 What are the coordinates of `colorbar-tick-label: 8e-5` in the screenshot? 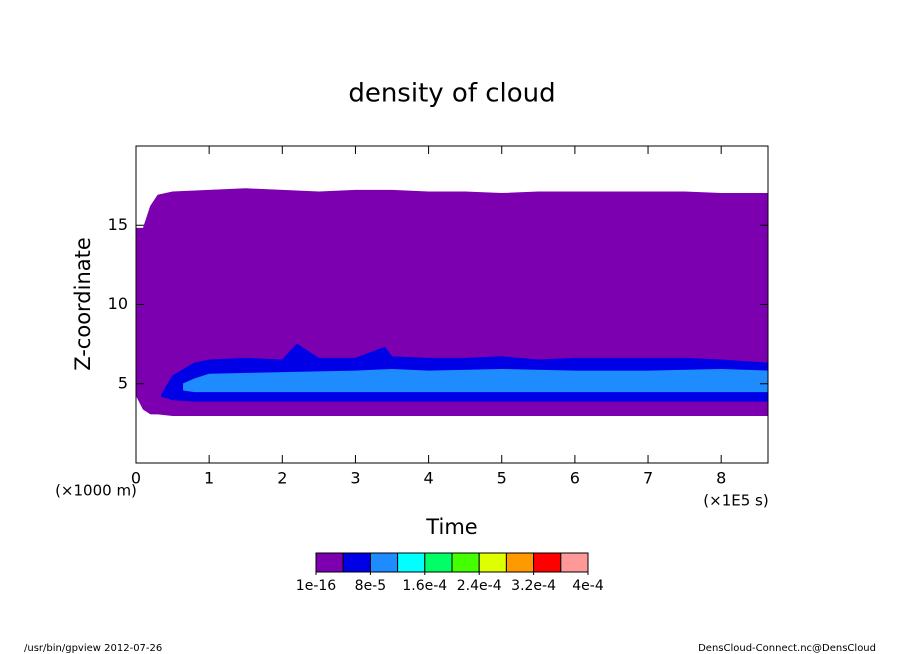 It's located at (370, 586).